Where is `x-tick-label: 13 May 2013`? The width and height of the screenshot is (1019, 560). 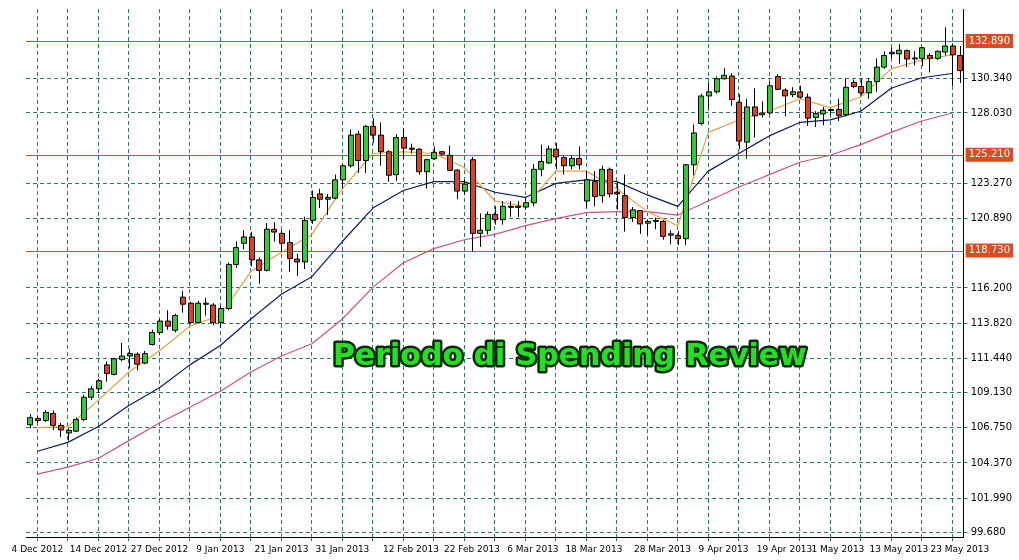
x-tick-label: 13 May 2013 is located at coordinates (899, 548).